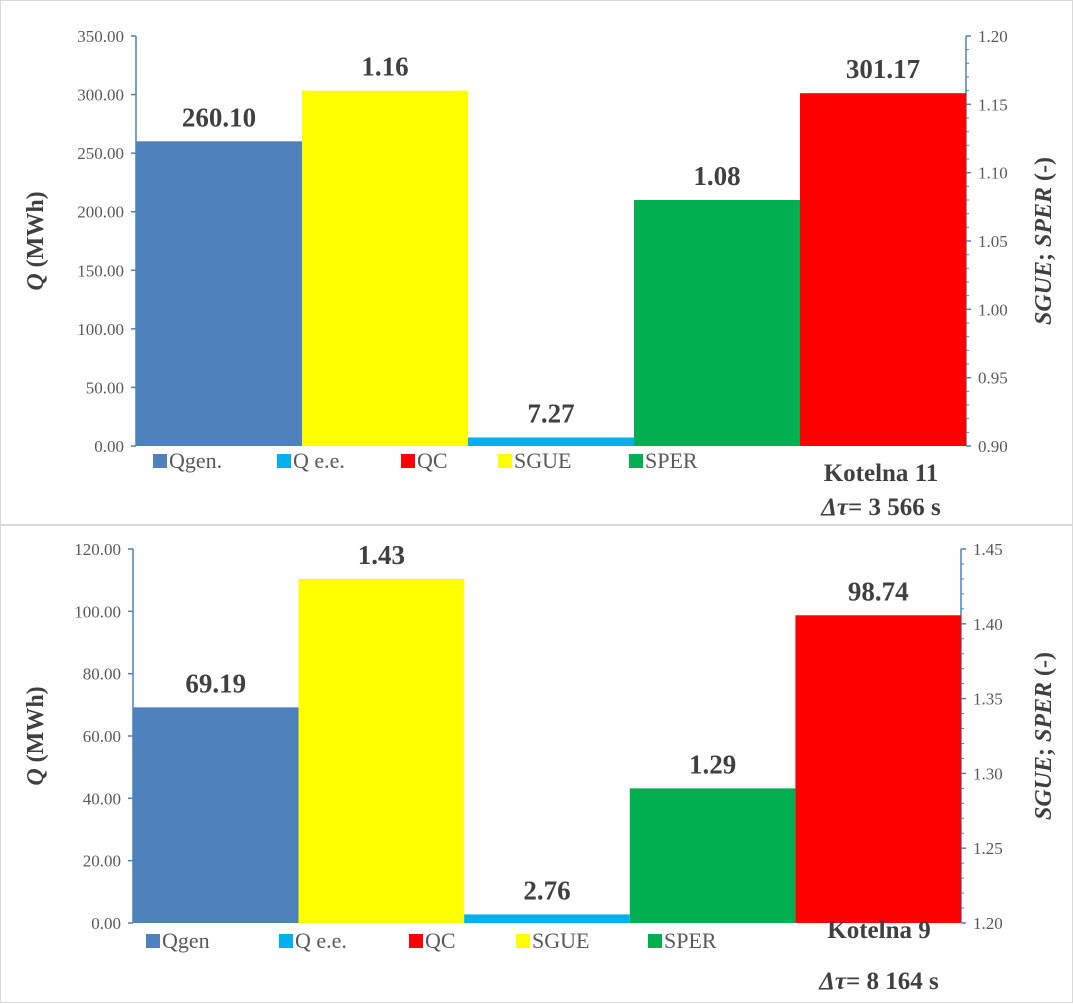 This screenshot has width=1073, height=1004. What do you see at coordinates (716, 176) in the screenshot?
I see `data-label: 1.08` at bounding box center [716, 176].